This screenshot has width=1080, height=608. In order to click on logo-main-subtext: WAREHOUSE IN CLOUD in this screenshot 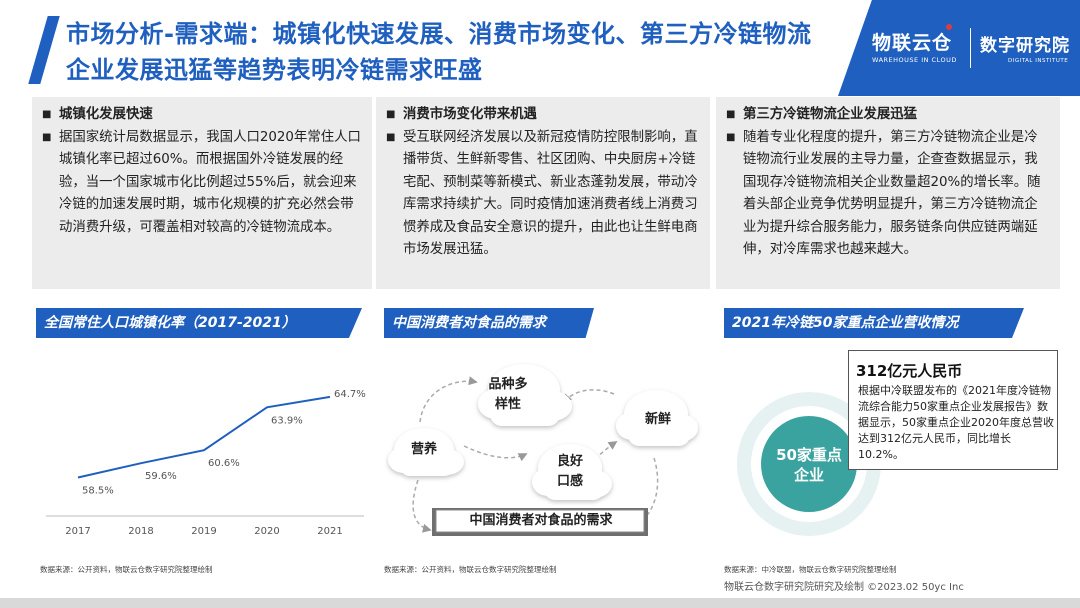, I will do `click(914, 60)`.